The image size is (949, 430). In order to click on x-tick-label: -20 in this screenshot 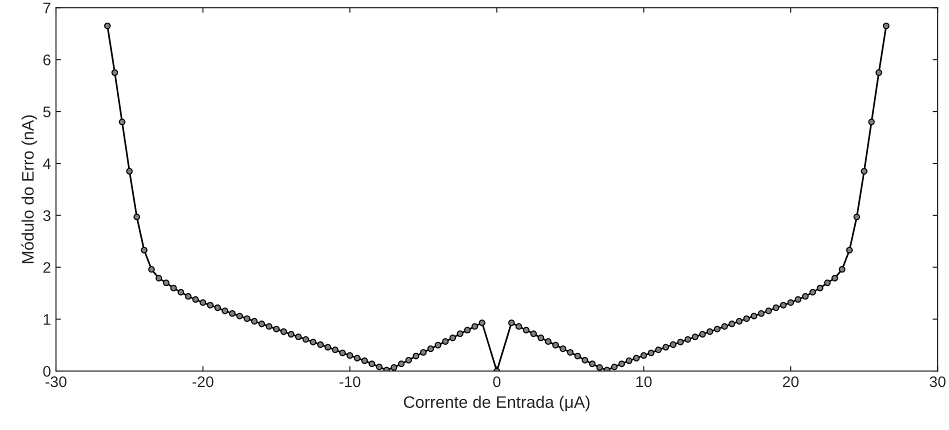, I will do `click(203, 382)`.